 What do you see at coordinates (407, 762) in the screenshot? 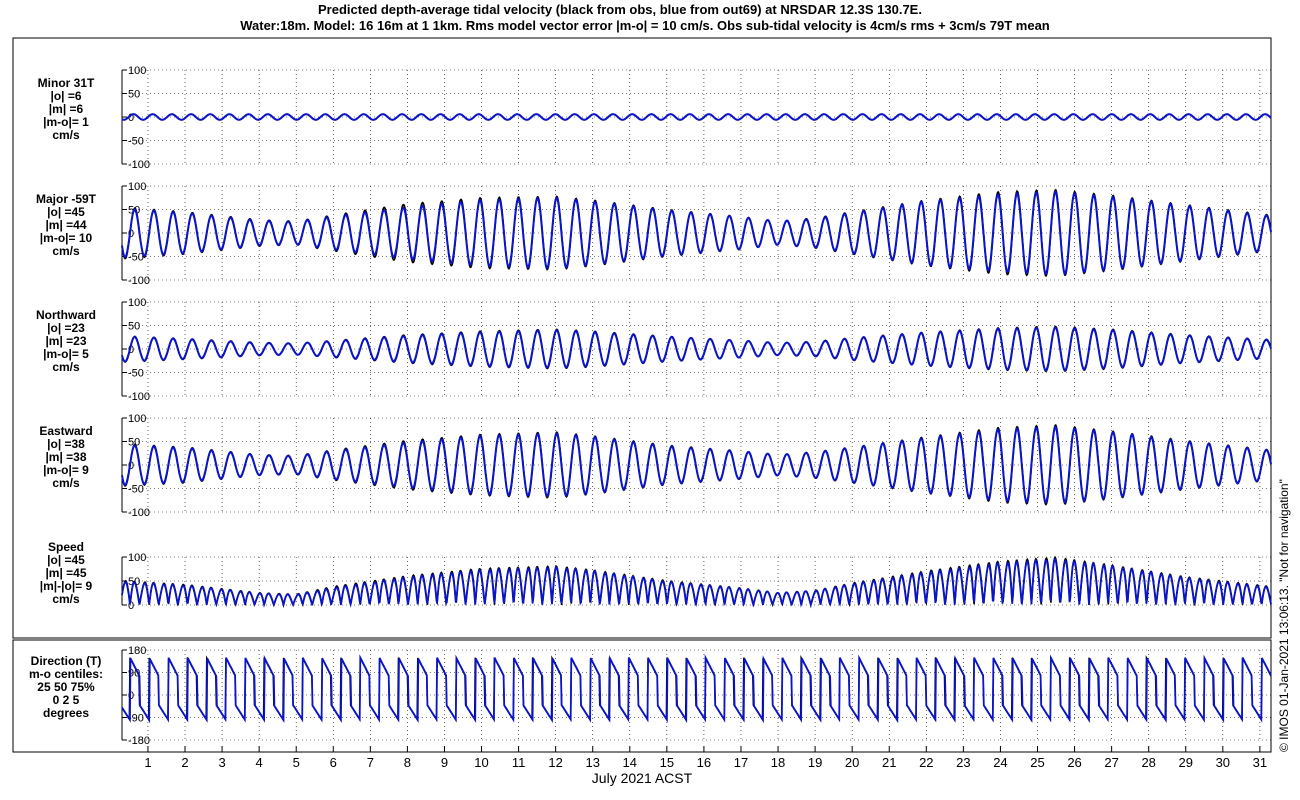
I see `xtick-label: 8` at bounding box center [407, 762].